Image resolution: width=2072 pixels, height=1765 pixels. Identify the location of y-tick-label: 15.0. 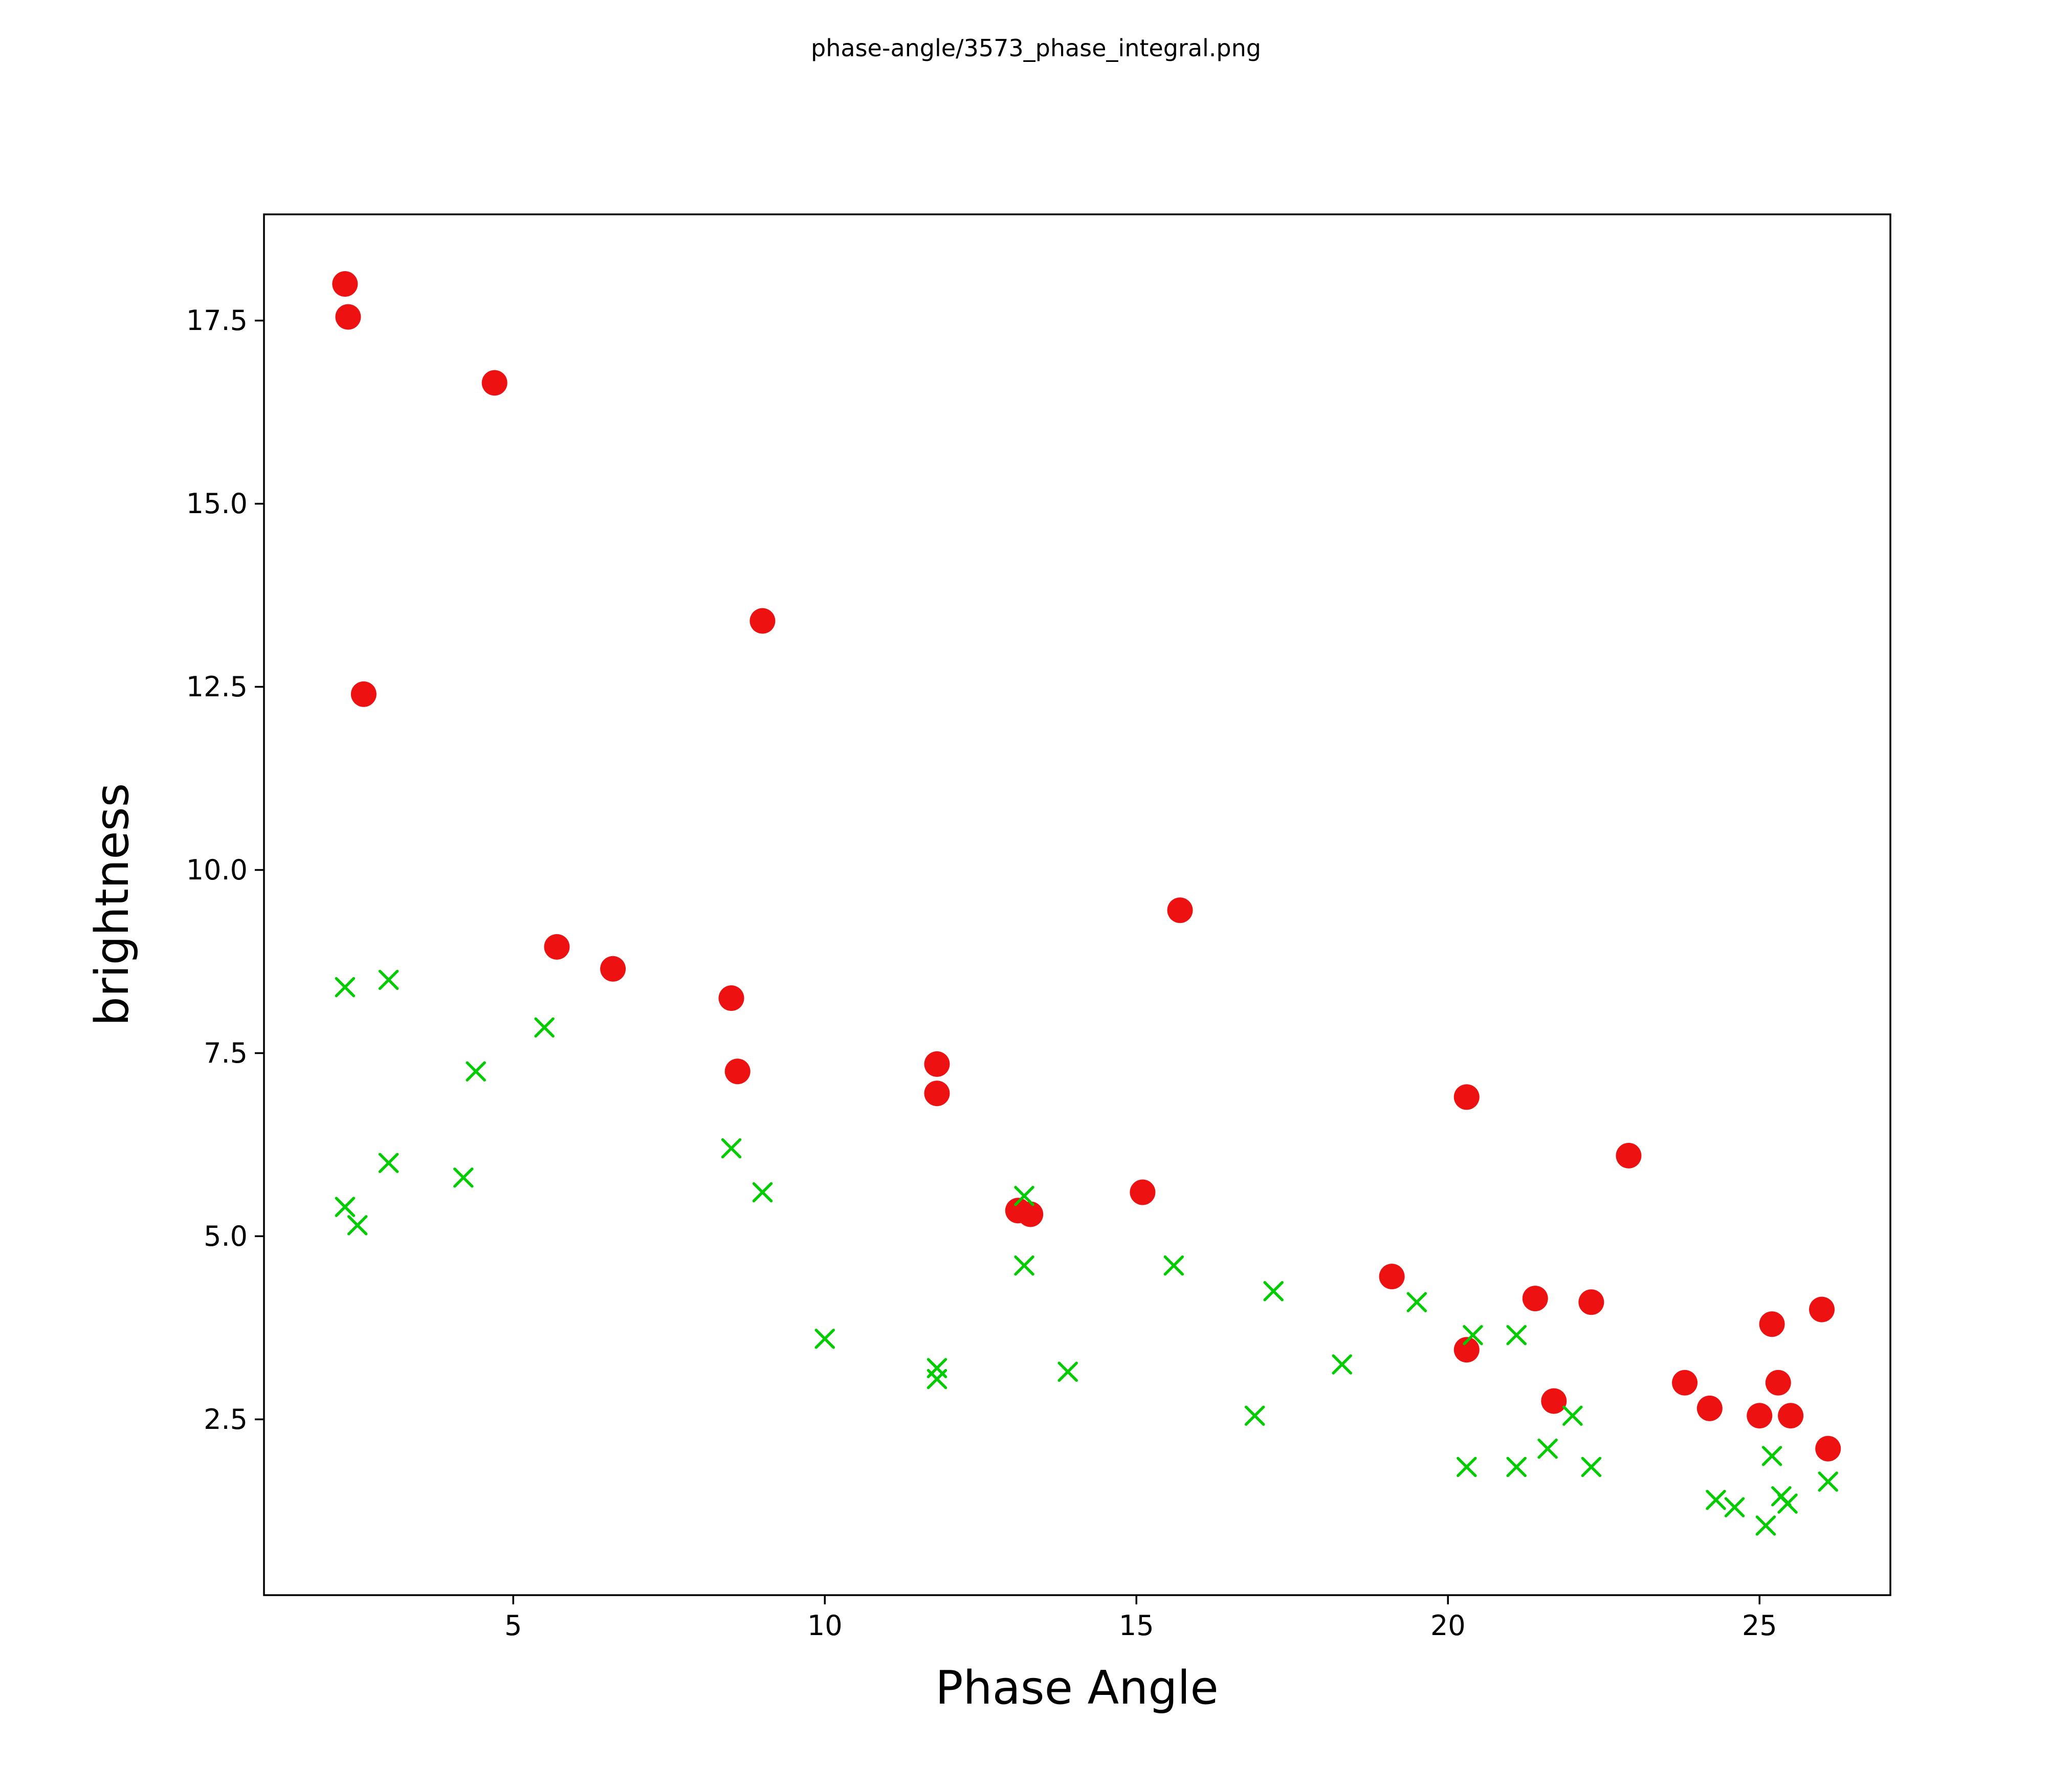
(217, 504).